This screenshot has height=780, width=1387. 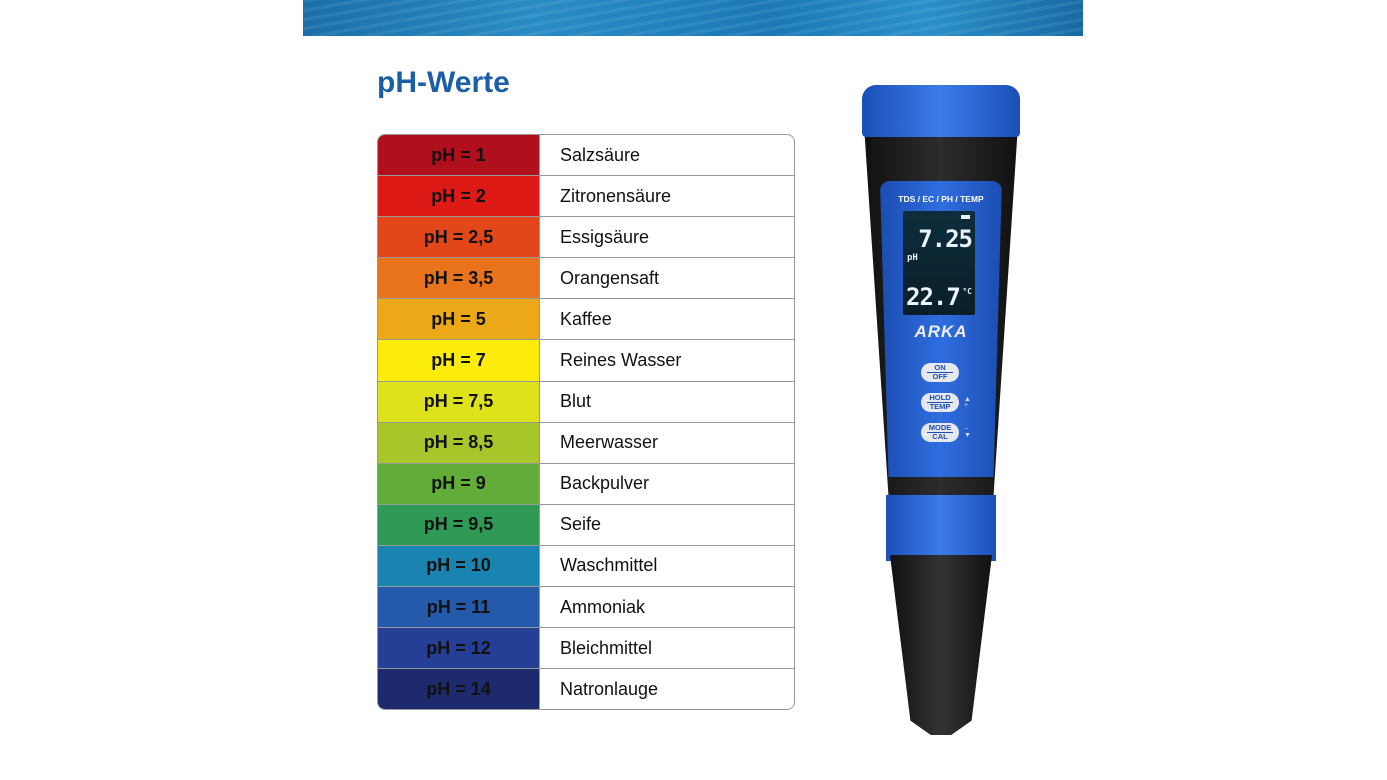 I want to click on table-row: pH = 7,5 Blut, so click(x=586, y=402).